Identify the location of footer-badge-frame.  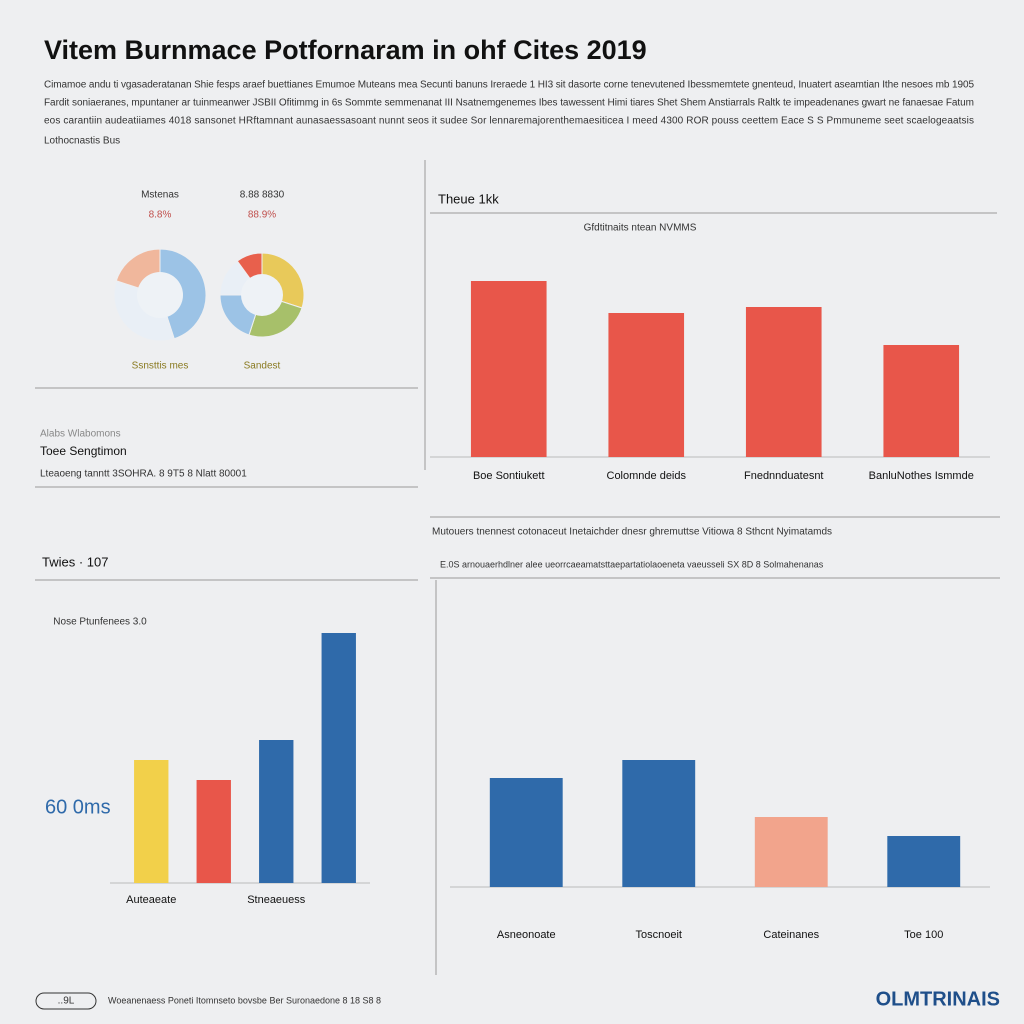
(66, 1001).